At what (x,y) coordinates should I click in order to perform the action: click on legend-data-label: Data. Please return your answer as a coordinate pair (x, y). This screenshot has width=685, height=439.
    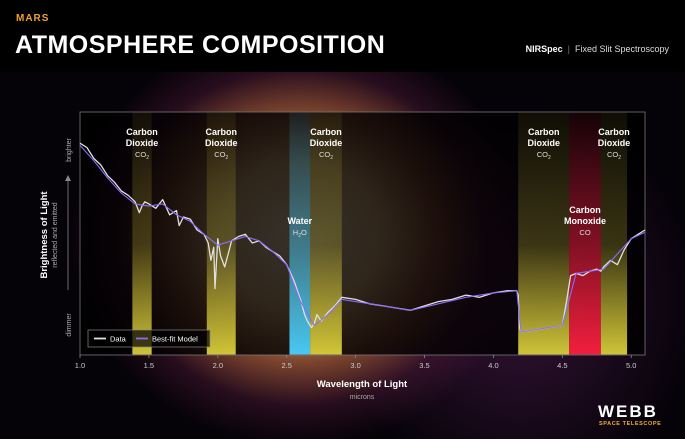
    Looking at the image, I should click on (118, 339).